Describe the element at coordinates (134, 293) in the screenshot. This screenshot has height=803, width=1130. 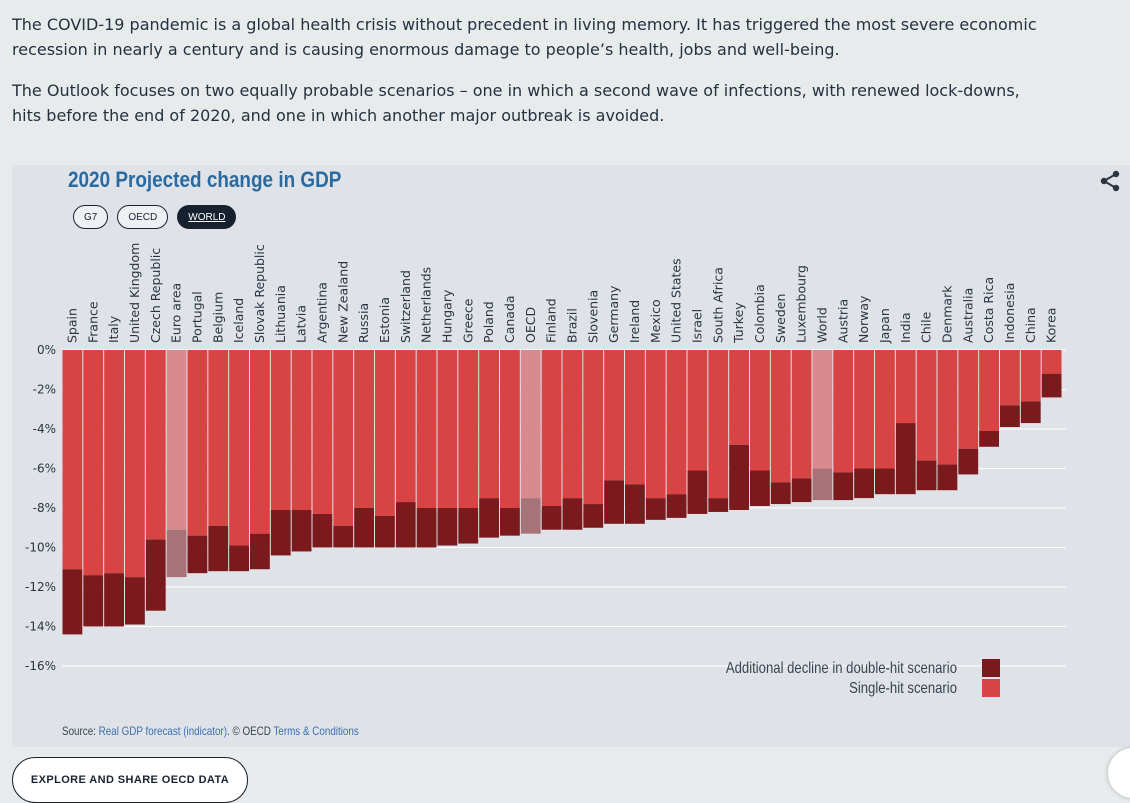
I see `category-label: United Kingdom` at that location.